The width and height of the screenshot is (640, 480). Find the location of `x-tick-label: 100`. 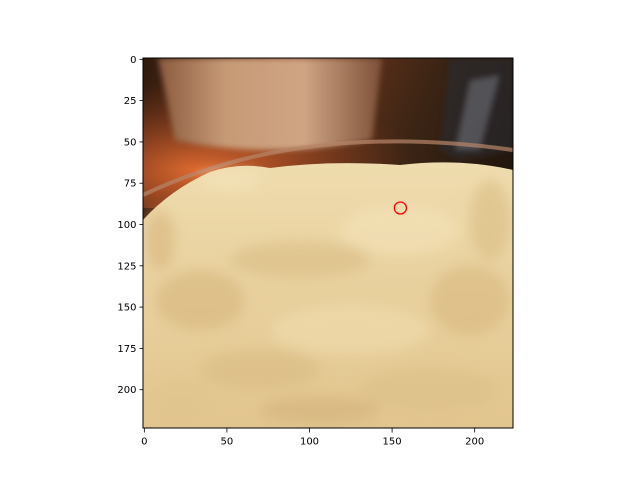

x-tick-label: 100 is located at coordinates (309, 442).